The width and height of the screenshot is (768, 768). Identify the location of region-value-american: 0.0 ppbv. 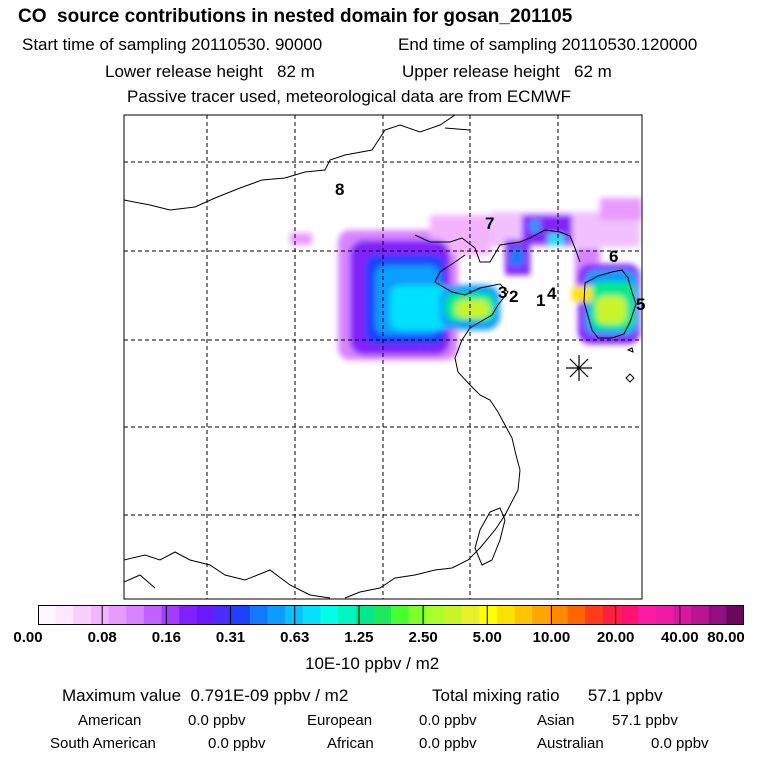
(217, 720).